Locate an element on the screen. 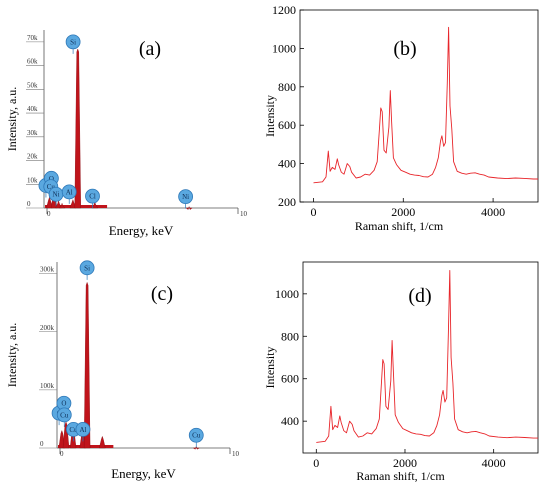 The width and height of the screenshot is (550, 489). panel-label: (d) is located at coordinates (419, 296).